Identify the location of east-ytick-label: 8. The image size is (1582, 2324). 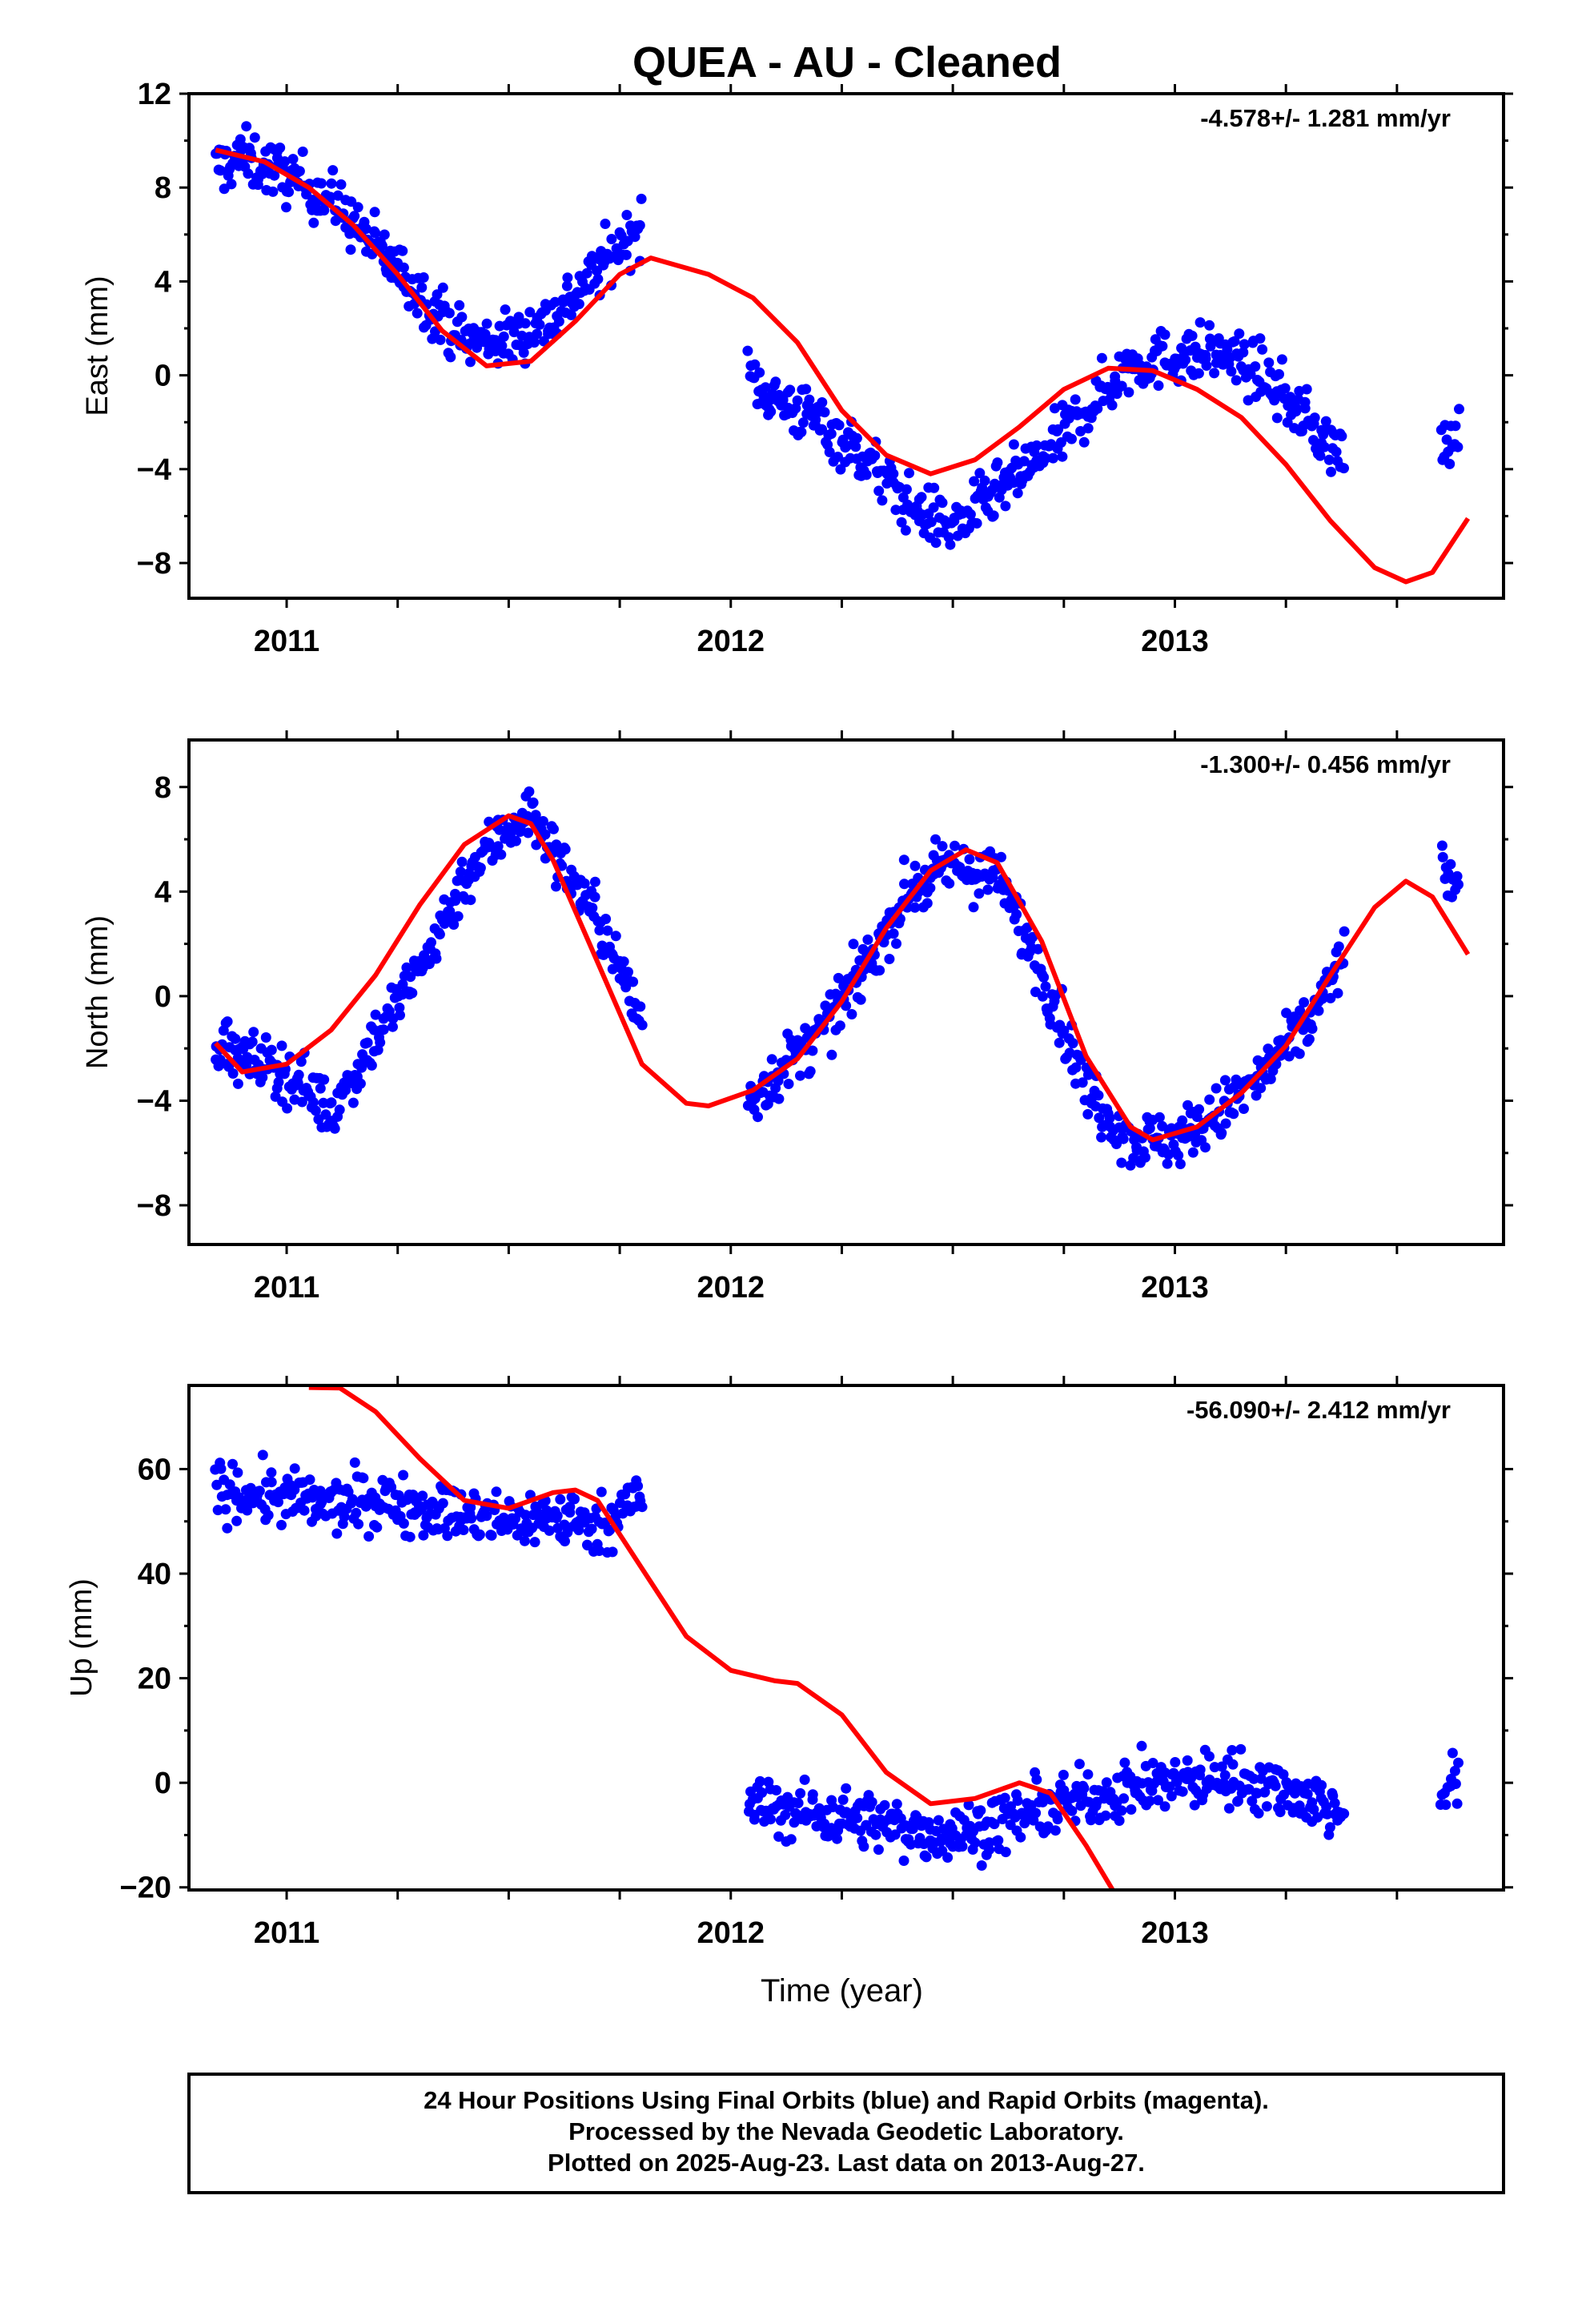
(163, 188).